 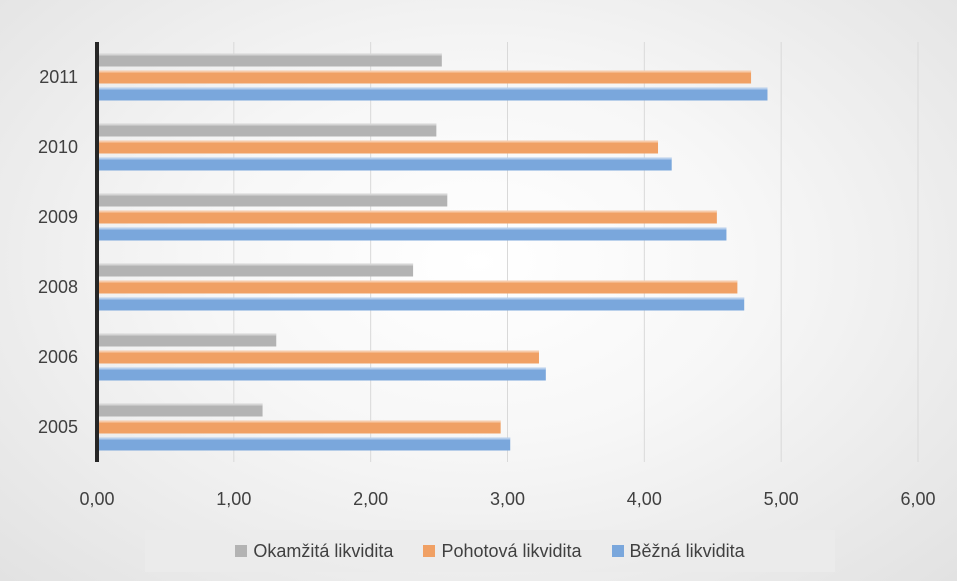 What do you see at coordinates (323, 550) in the screenshot?
I see `legend-label-okamzita: Okamžitá likvidita` at bounding box center [323, 550].